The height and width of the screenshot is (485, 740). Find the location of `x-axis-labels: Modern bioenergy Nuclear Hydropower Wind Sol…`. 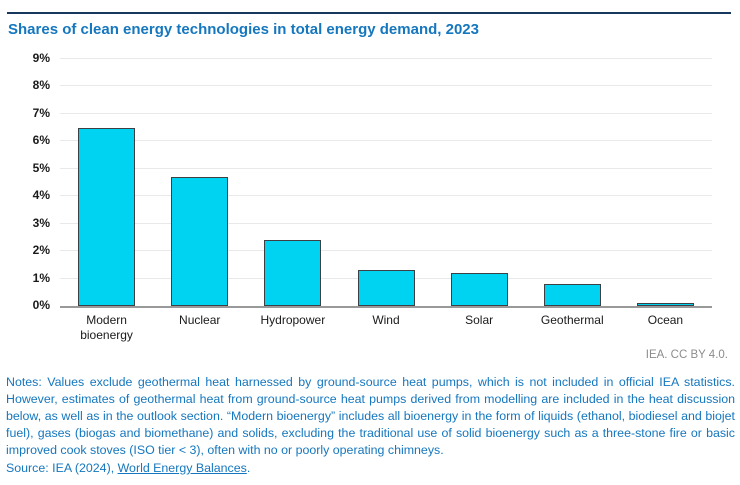

x-axis-labels: Modern bioenergy Nuclear Hydropower Wind Sol… is located at coordinates (386, 330).